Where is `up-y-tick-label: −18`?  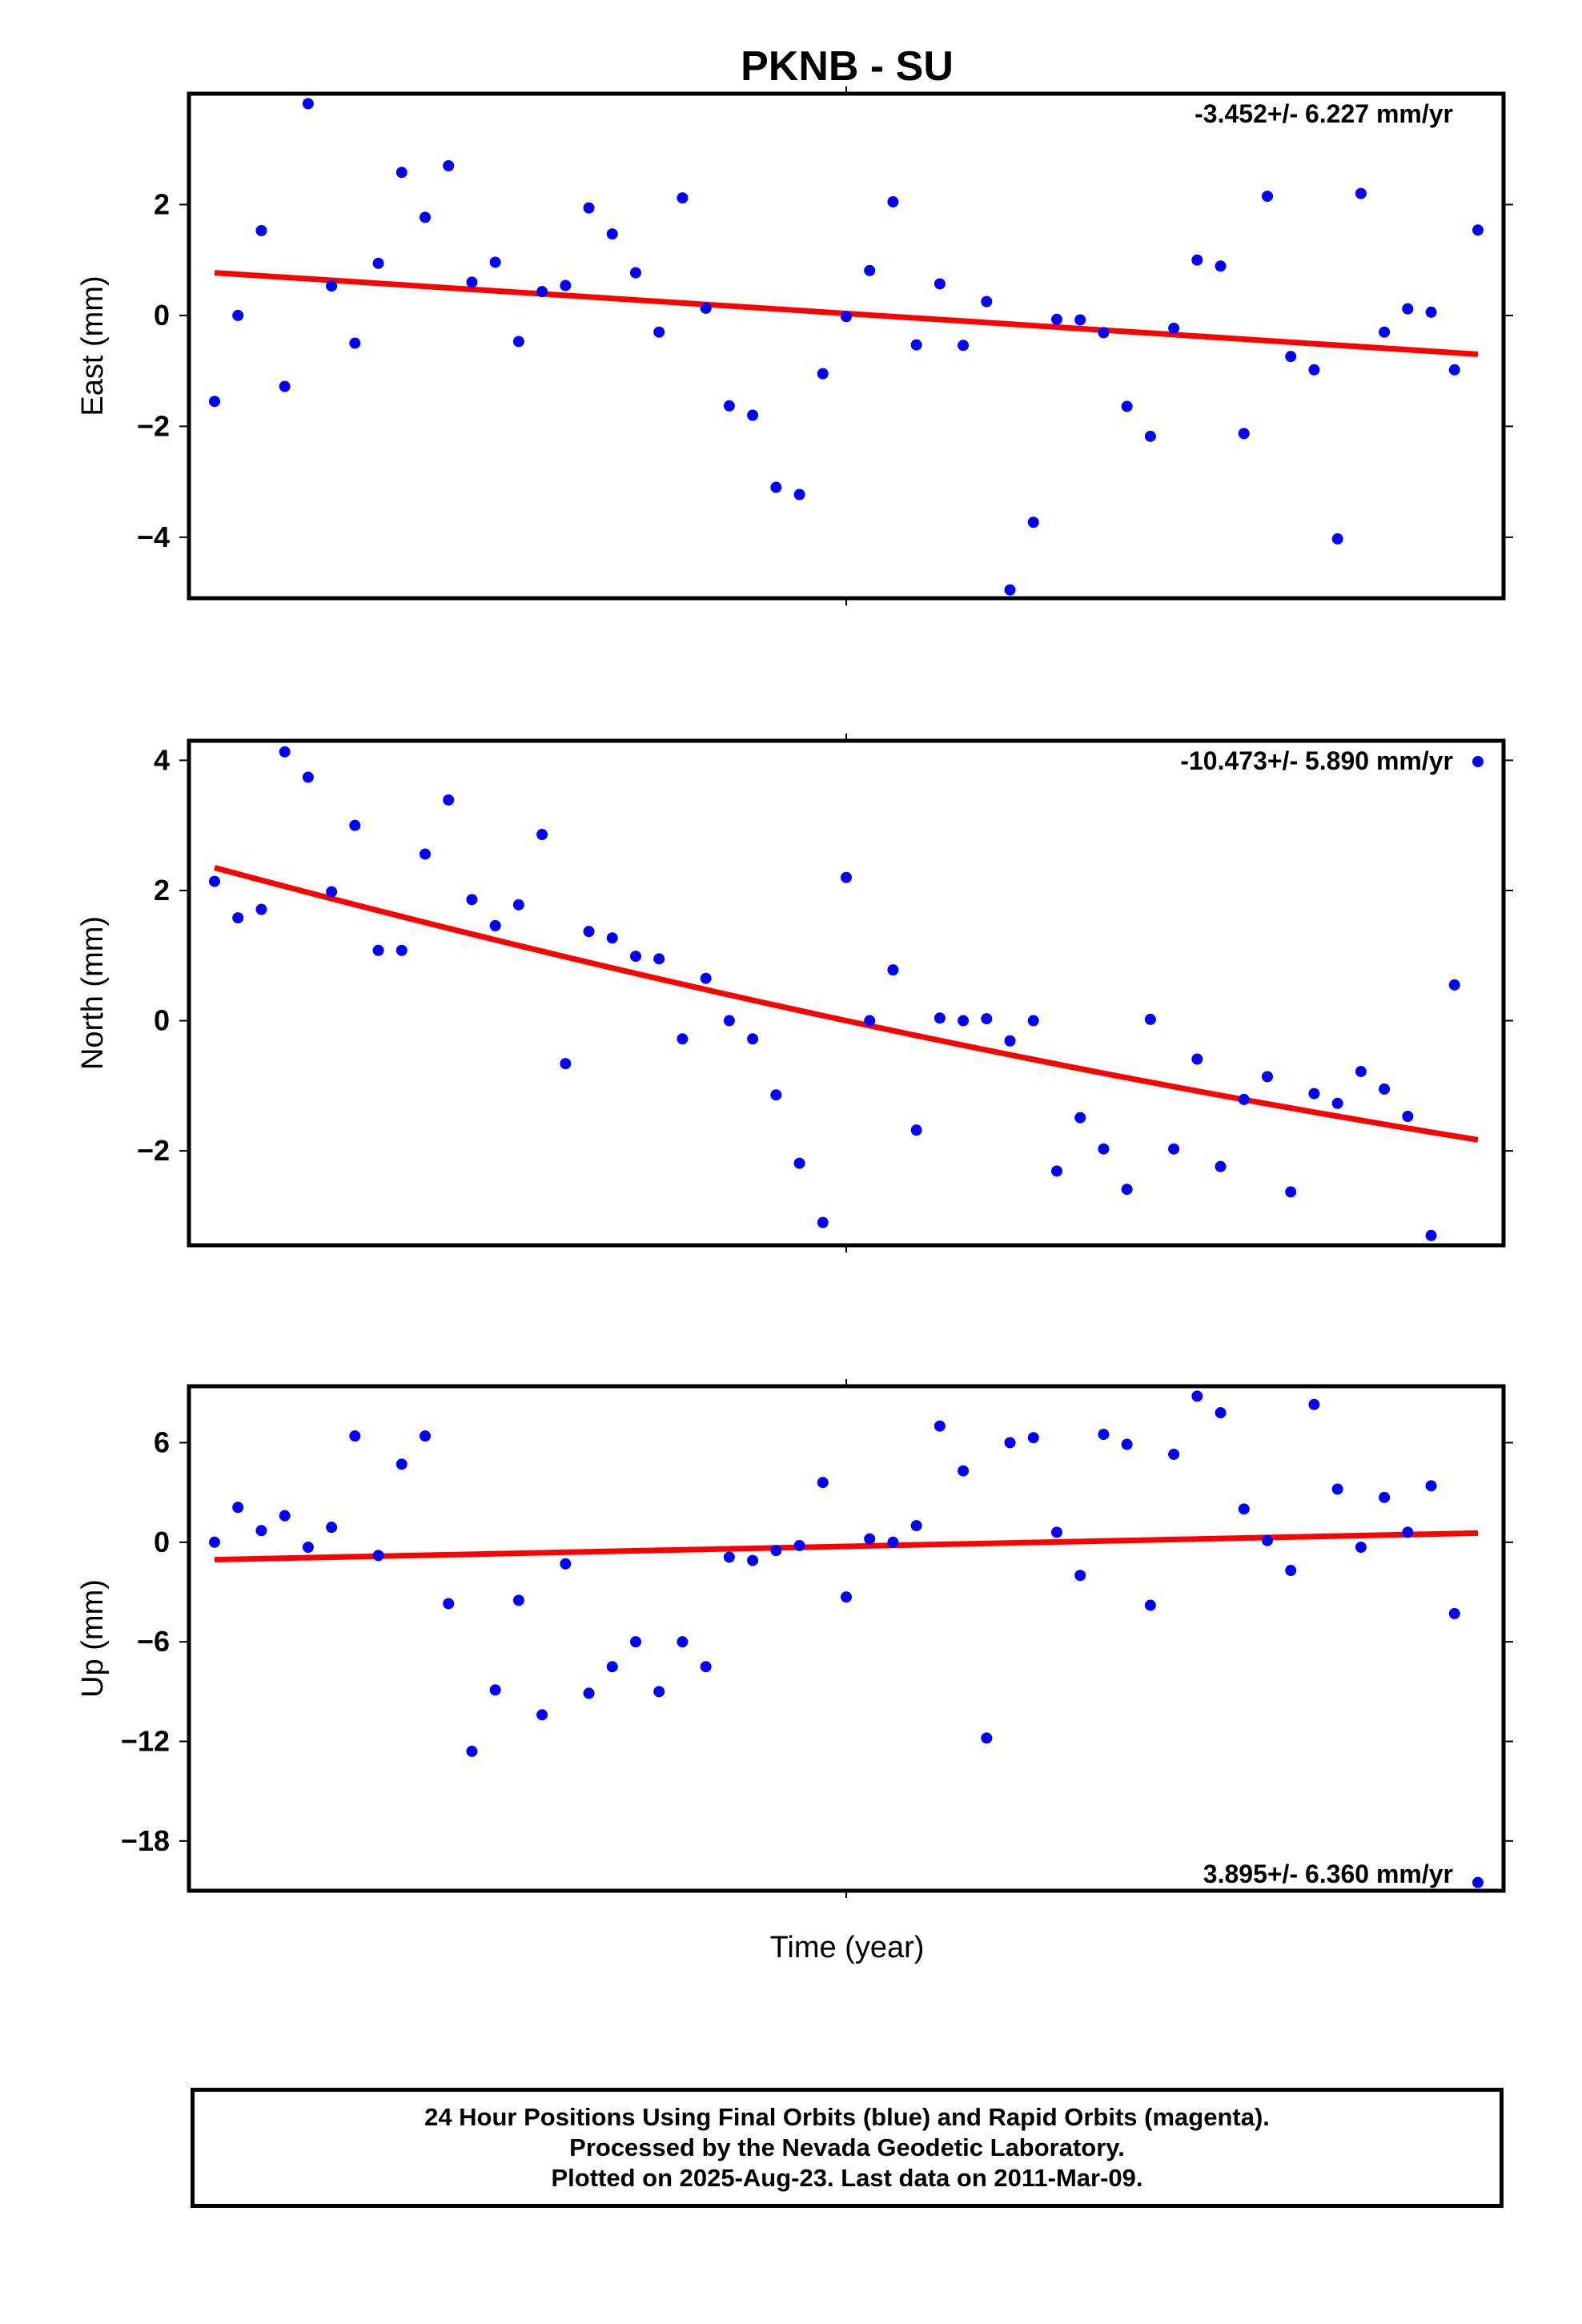 up-y-tick-label: −18 is located at coordinates (145, 1841).